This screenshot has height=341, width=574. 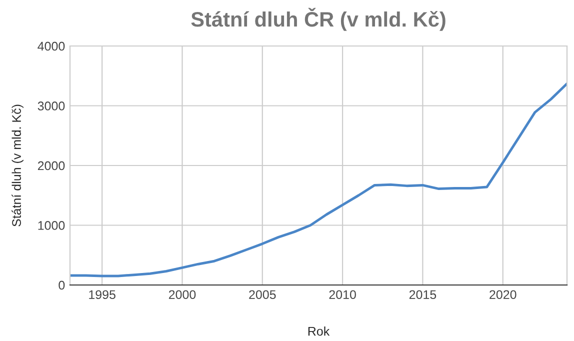 What do you see at coordinates (318, 19) in the screenshot?
I see `chart-title: Státní dluh ČR (v mld. Kč)` at bounding box center [318, 19].